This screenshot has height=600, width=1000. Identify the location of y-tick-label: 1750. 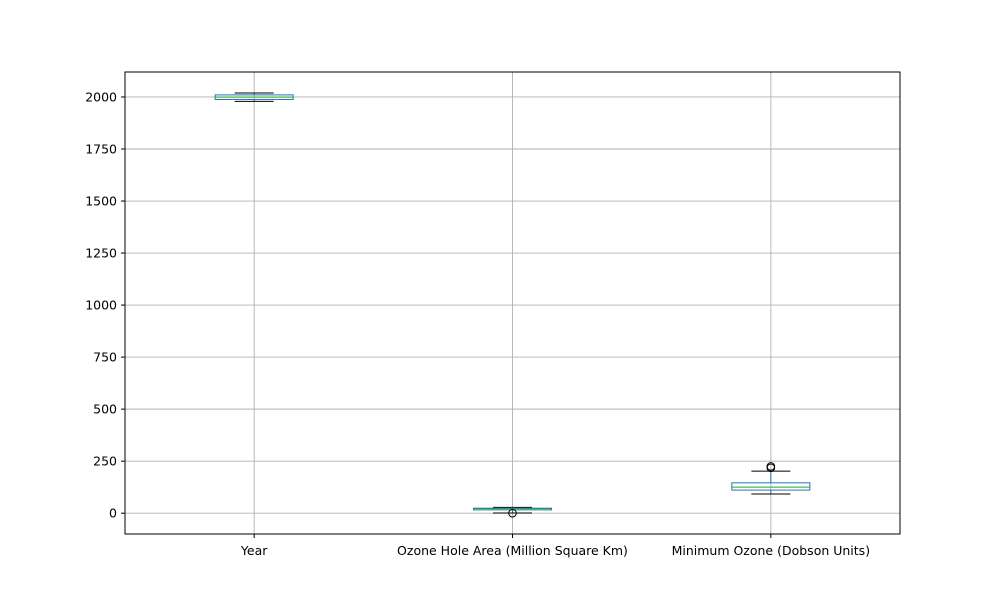
(101, 149).